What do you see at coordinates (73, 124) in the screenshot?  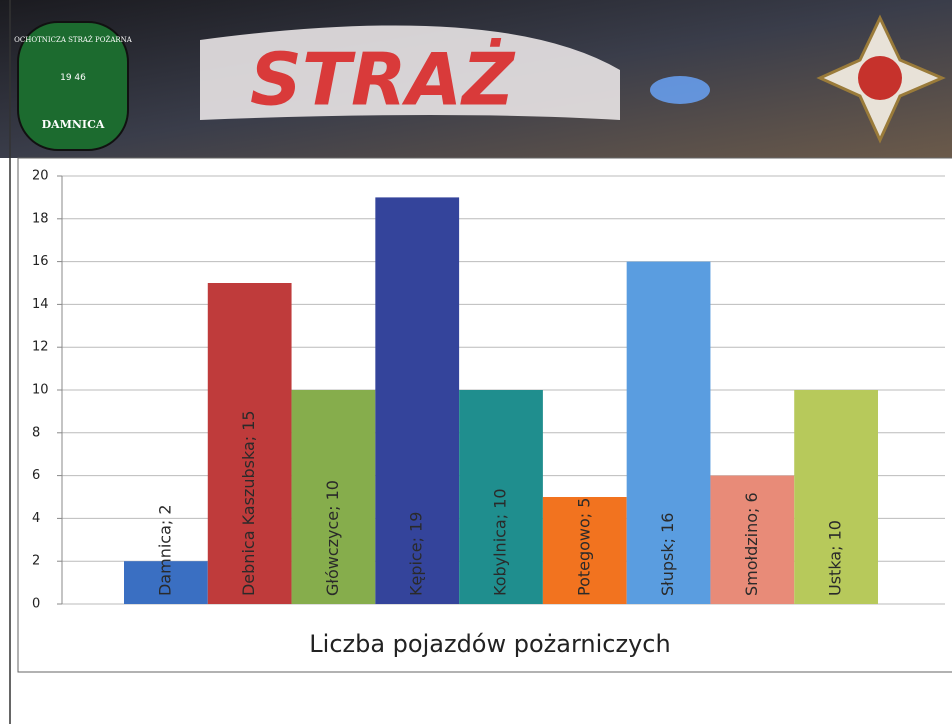 I see `logo-name: DAMNICA` at bounding box center [73, 124].